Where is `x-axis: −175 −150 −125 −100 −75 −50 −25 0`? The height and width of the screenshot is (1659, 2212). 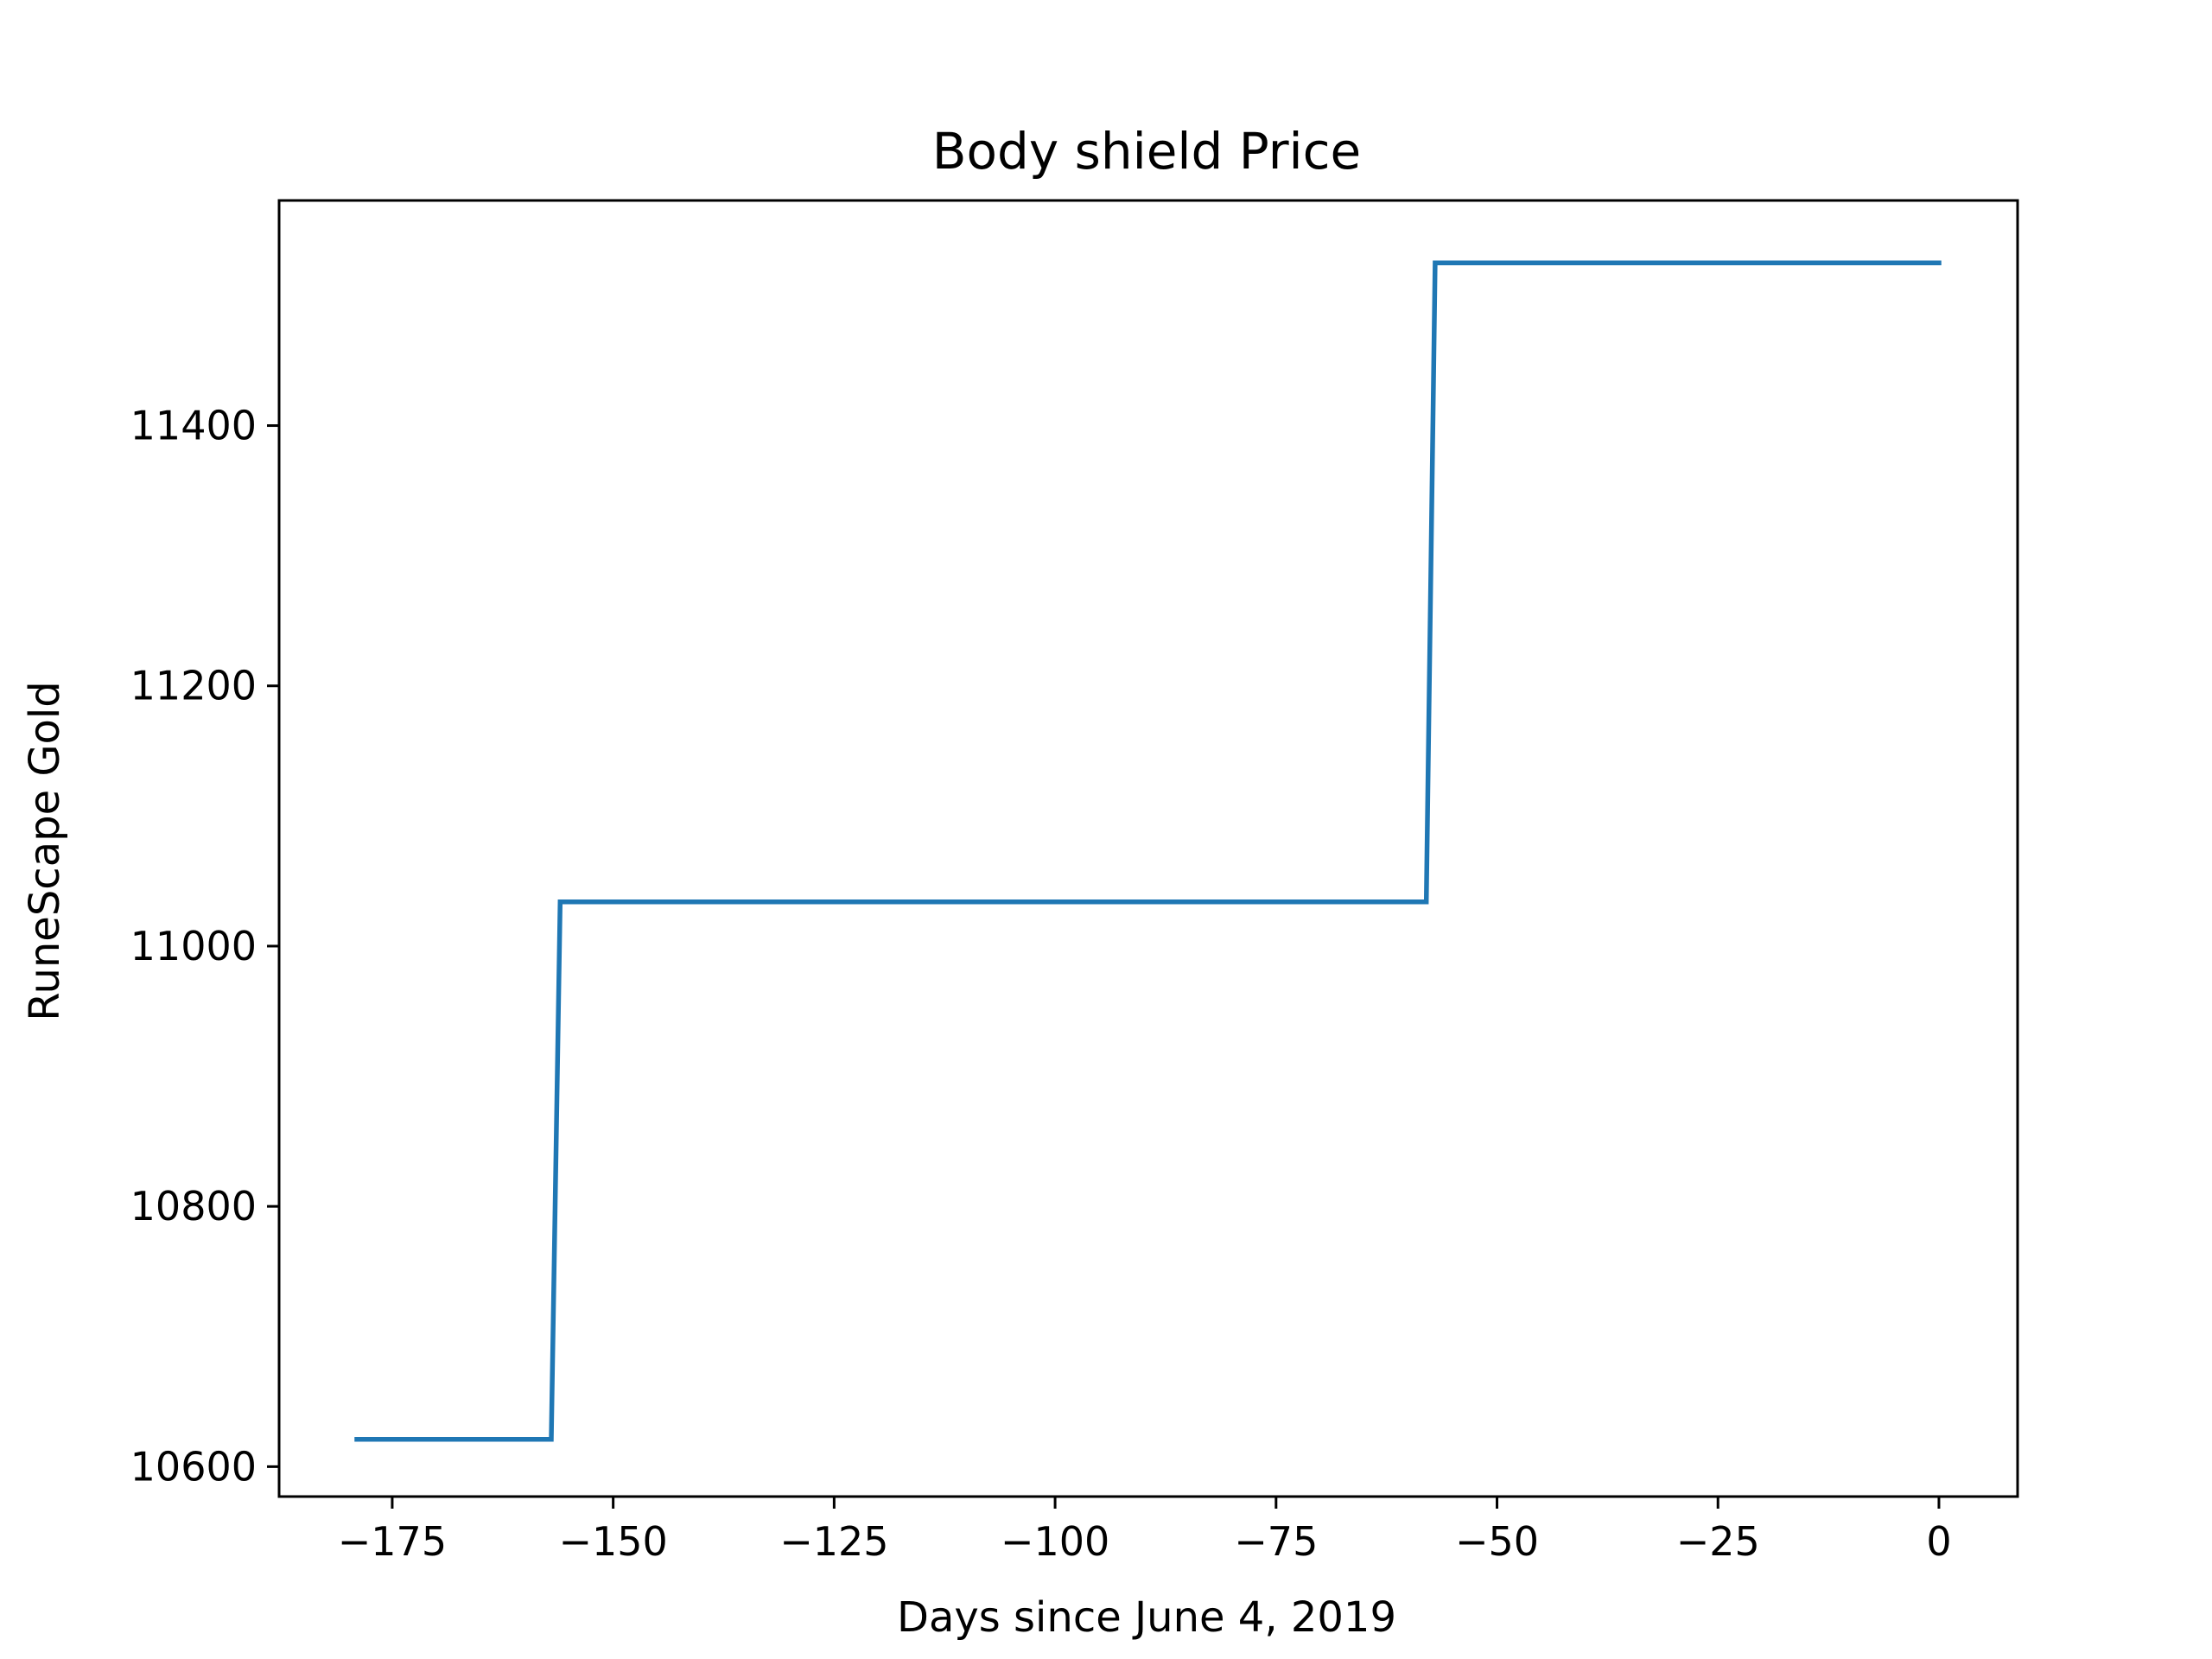
x-axis: −175 −150 −125 −100 −75 −50 −25 0 is located at coordinates (1145, 1531).